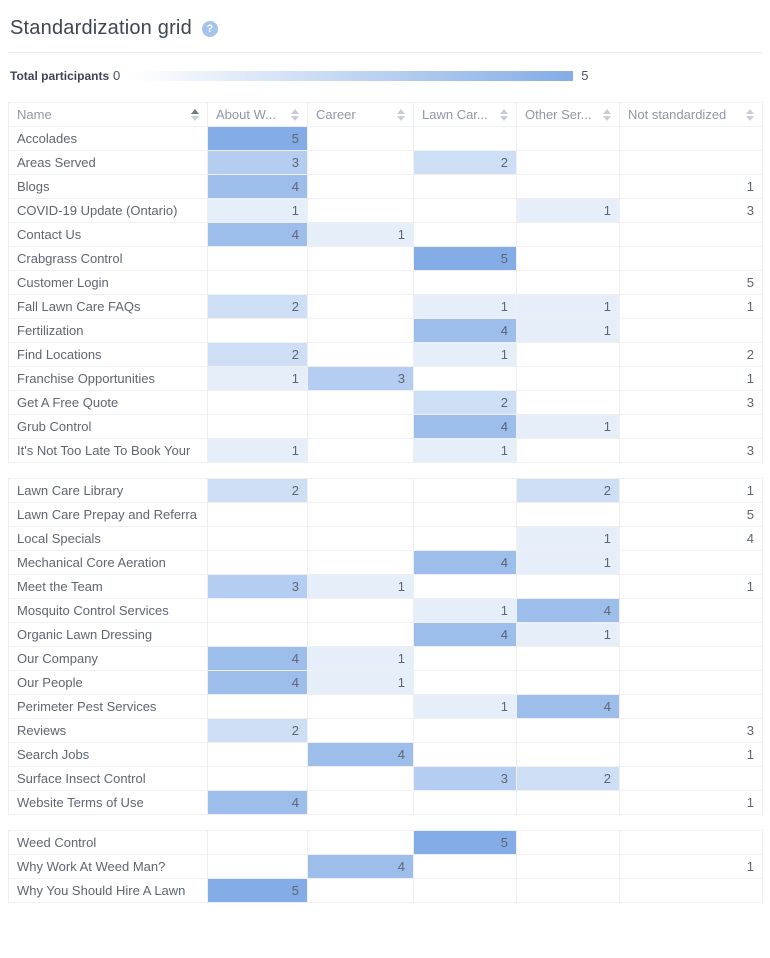 This screenshot has height=958, width=770. What do you see at coordinates (108, 658) in the screenshot?
I see `card-name-cell: Our Company` at bounding box center [108, 658].